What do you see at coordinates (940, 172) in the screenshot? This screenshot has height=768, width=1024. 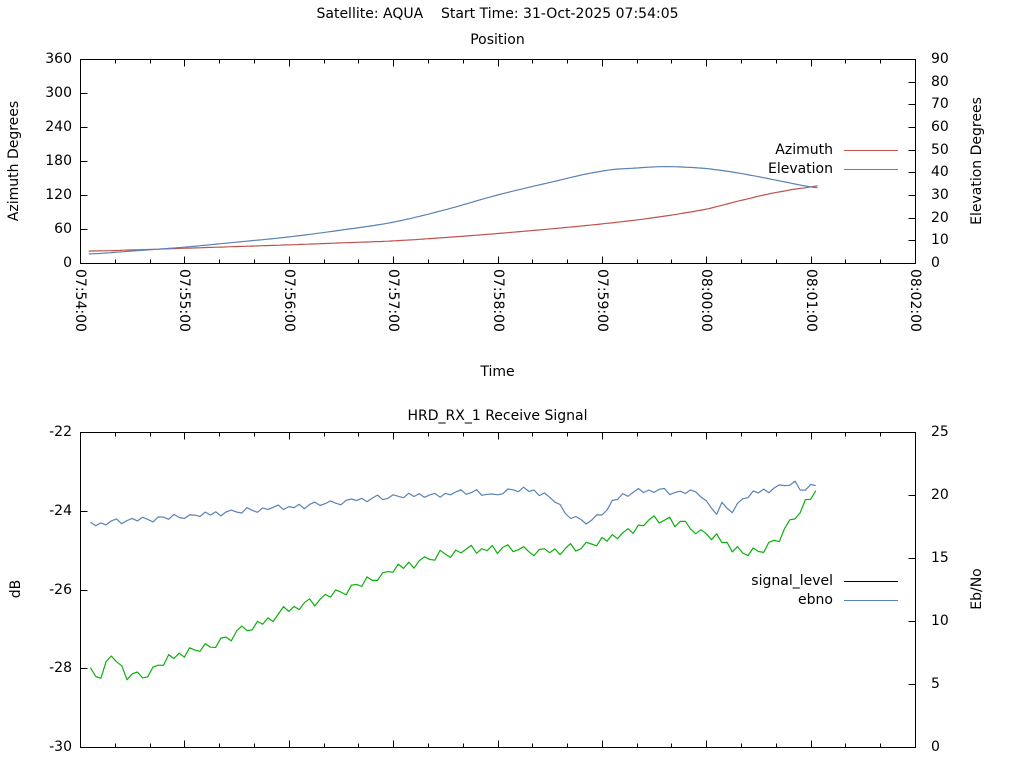 I see `y2-tick-label: 40` at bounding box center [940, 172].